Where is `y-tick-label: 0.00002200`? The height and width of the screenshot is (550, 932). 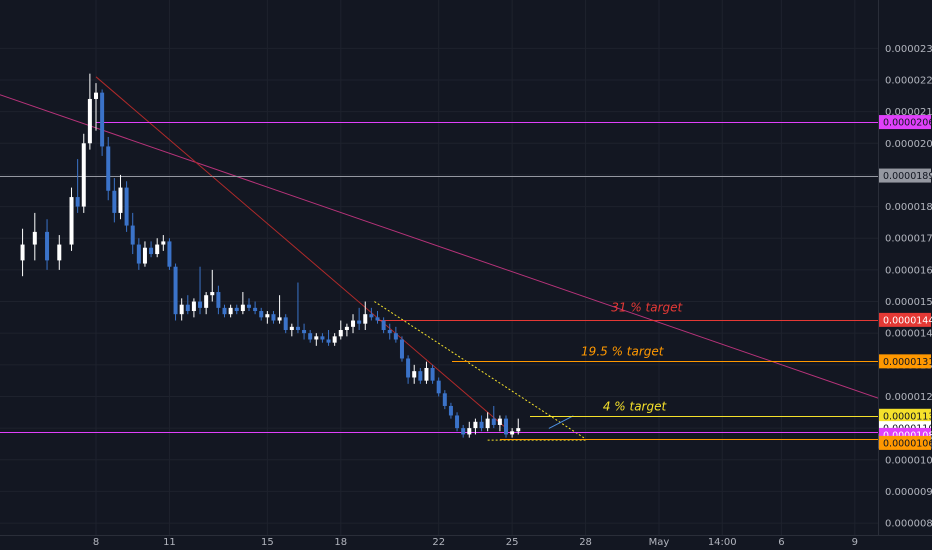 y-tick-label: 0.00002200 is located at coordinates (908, 80).